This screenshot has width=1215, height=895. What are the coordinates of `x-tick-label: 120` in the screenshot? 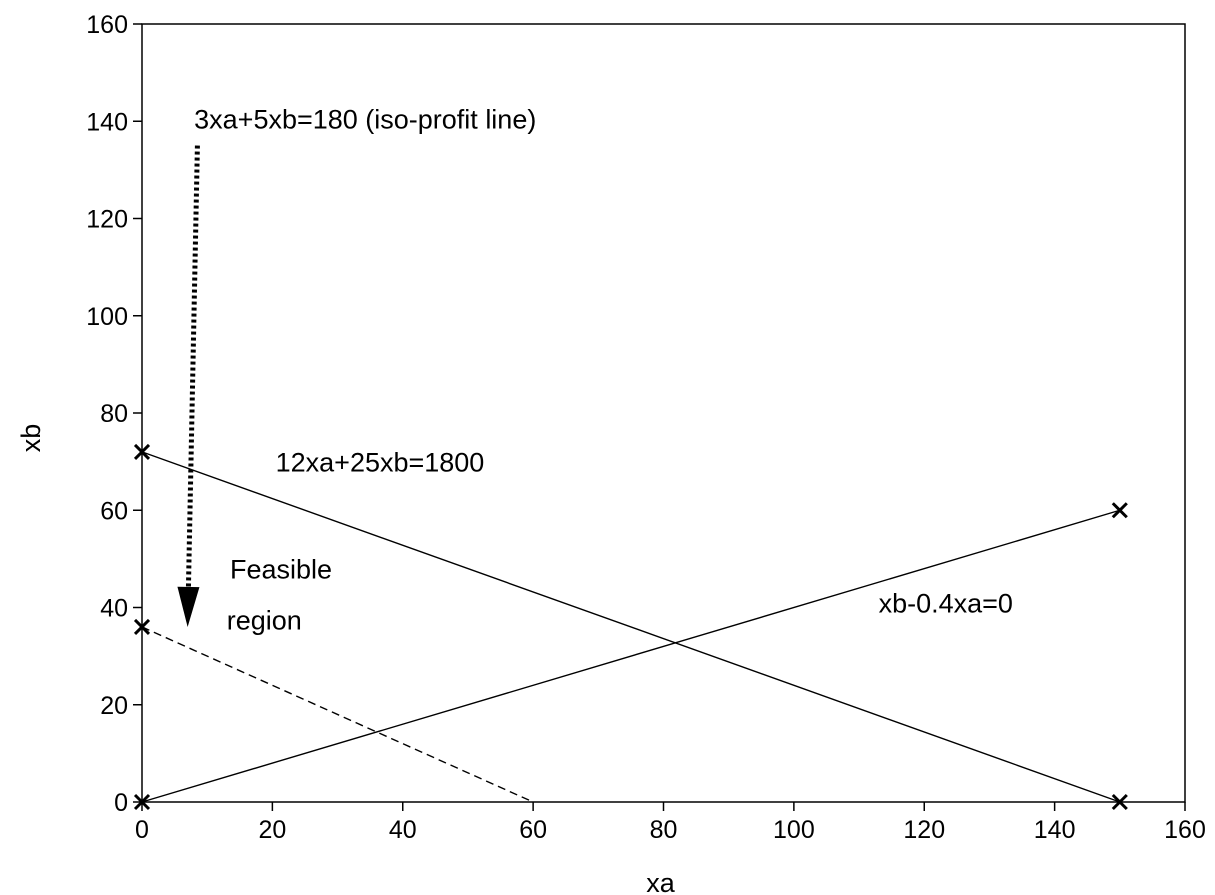 It's located at (924, 830).